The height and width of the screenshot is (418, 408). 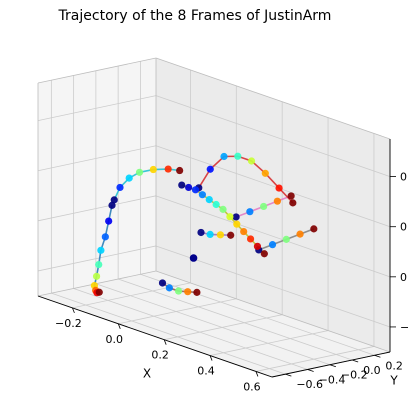 I want to click on z-tick-label: 0.4, so click(x=404, y=177).